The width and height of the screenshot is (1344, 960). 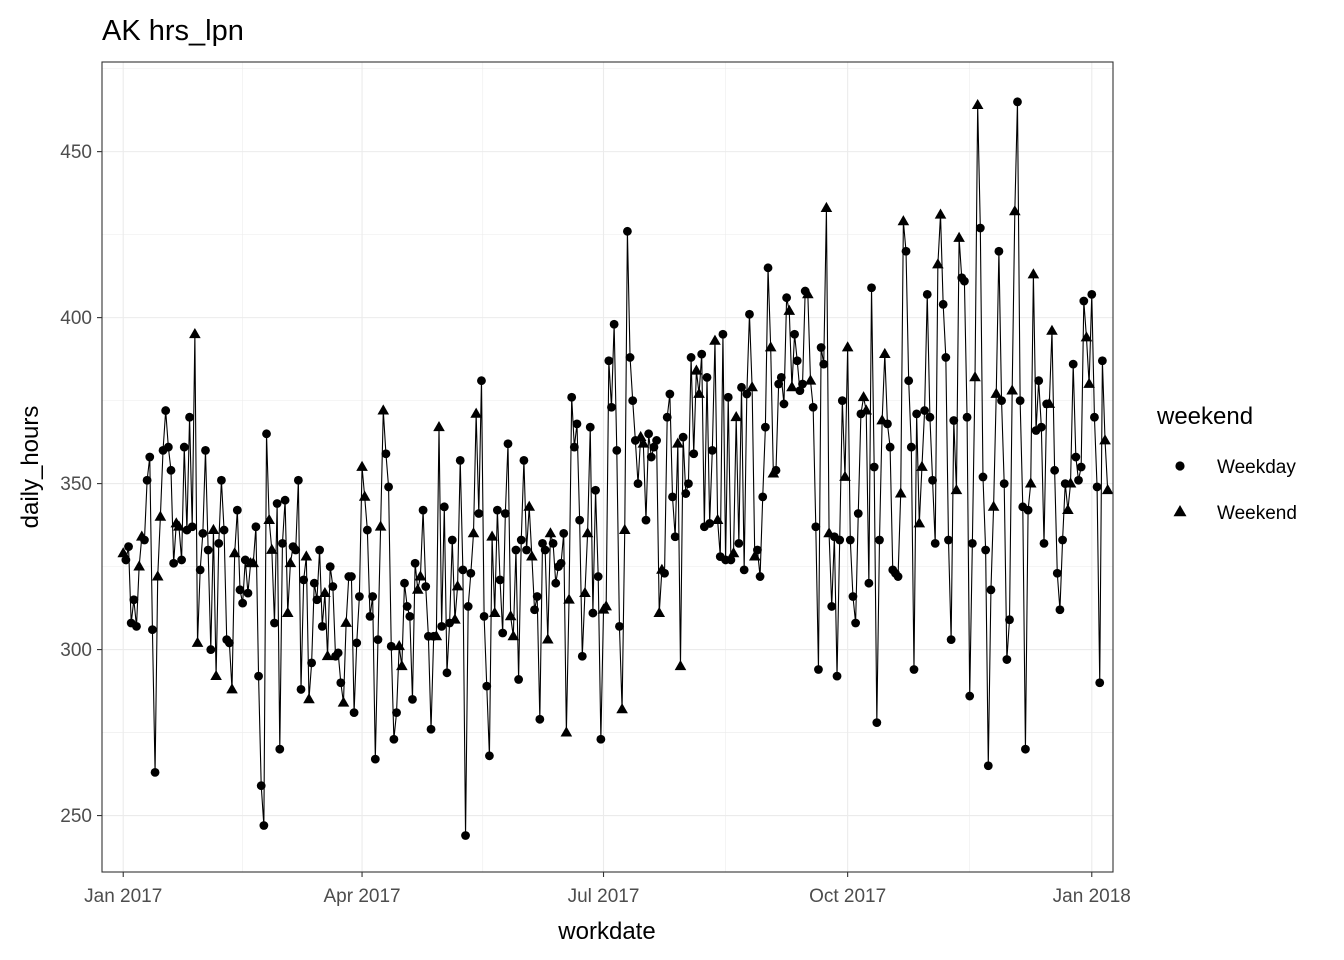 What do you see at coordinates (1204, 416) in the screenshot?
I see `legend-title: weekend` at bounding box center [1204, 416].